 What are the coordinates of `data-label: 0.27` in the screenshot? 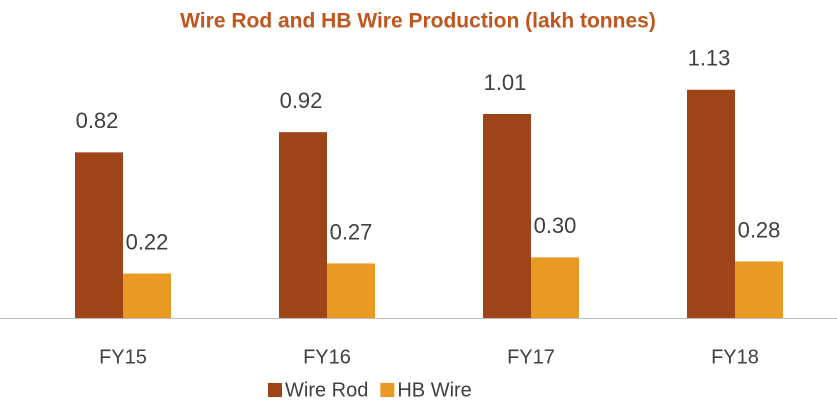 It's located at (351, 231).